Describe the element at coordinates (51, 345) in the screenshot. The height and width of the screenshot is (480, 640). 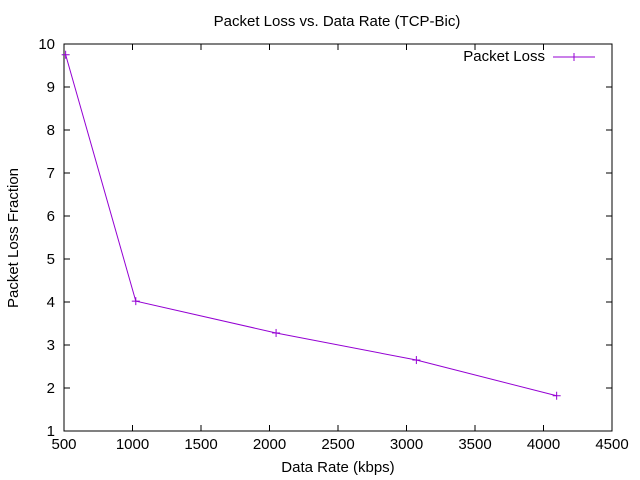
I see `y-tick-label: 3` at that location.